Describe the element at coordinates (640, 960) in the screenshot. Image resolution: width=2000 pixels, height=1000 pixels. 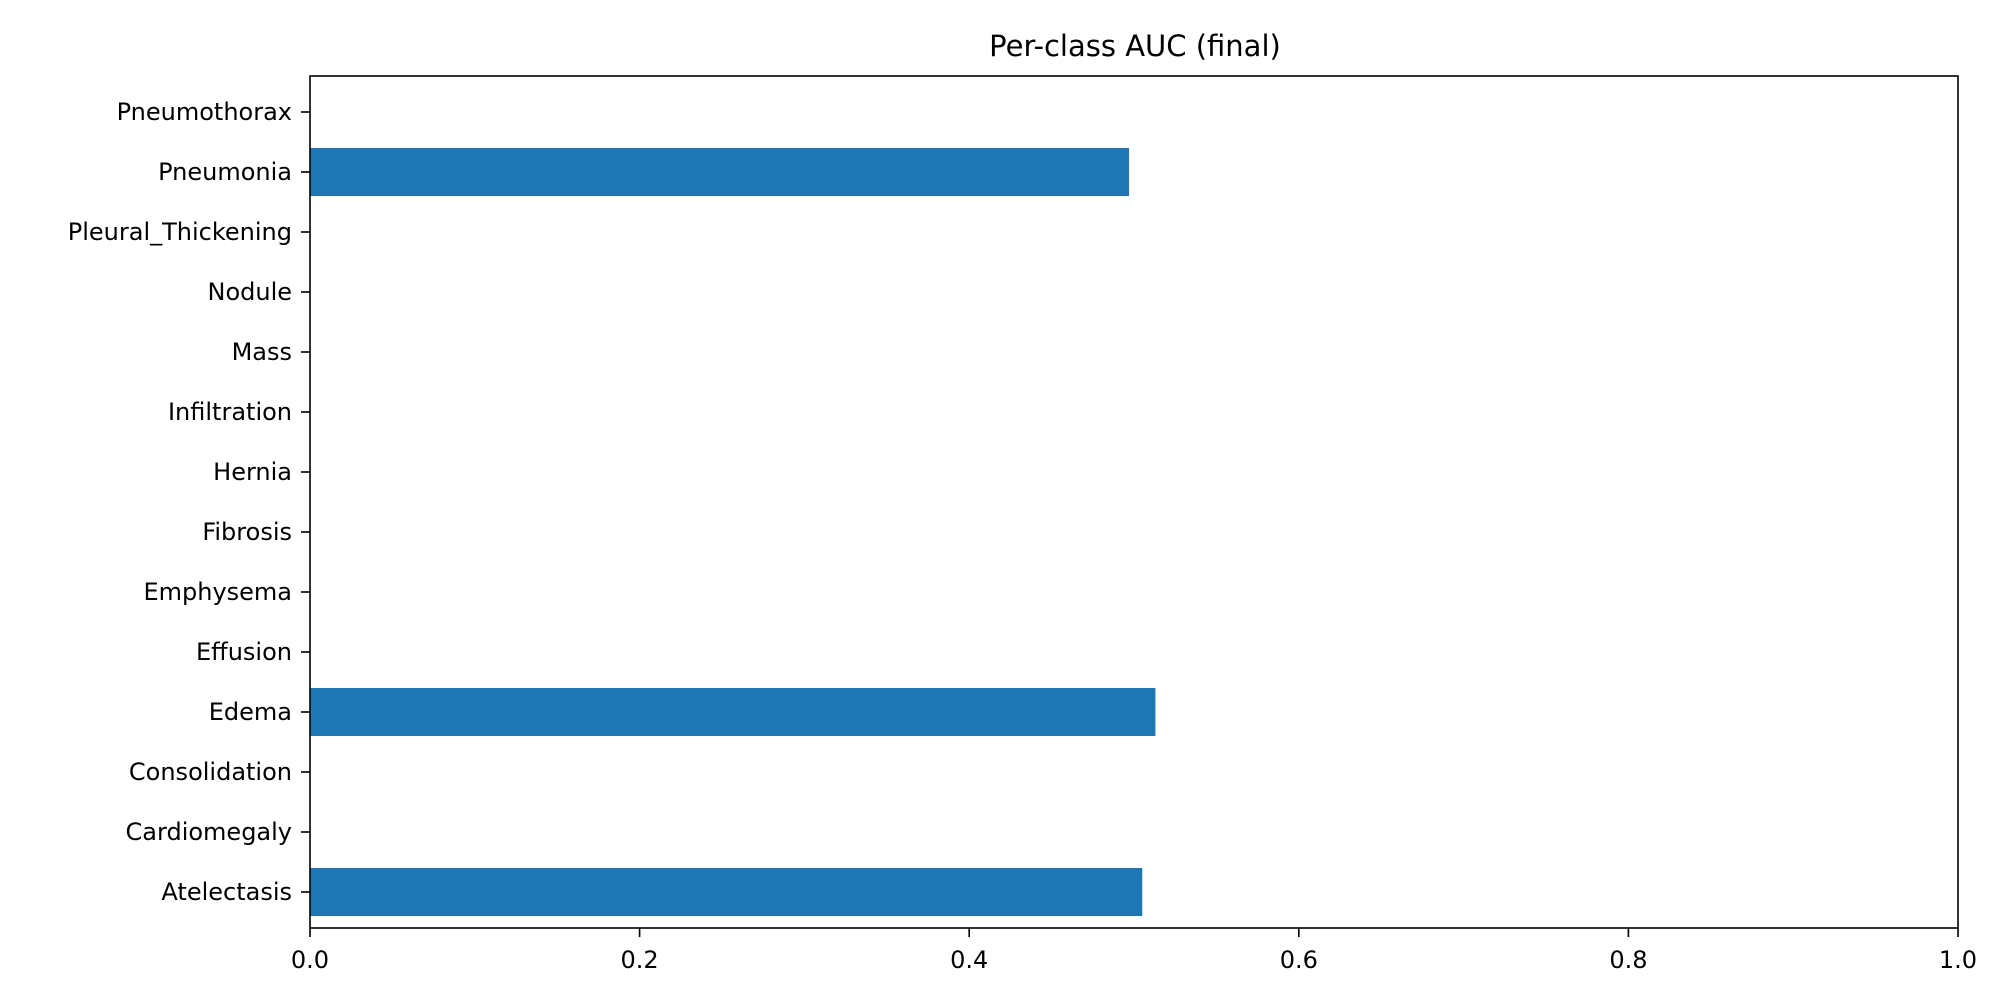
I see `x-tick-label: 0.2` at that location.